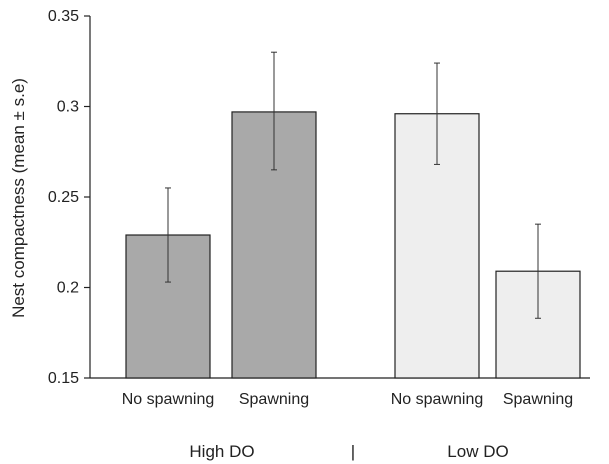 The height and width of the screenshot is (464, 609). I want to click on group-label: Low DO, so click(477, 451).